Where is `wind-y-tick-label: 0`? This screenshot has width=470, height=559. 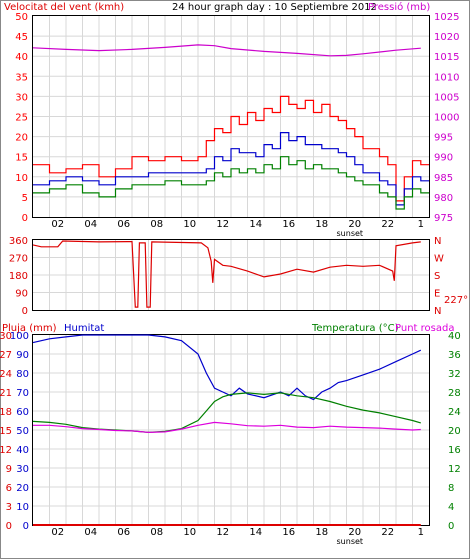 wind-y-tick-label: 0 is located at coordinates (25, 218).